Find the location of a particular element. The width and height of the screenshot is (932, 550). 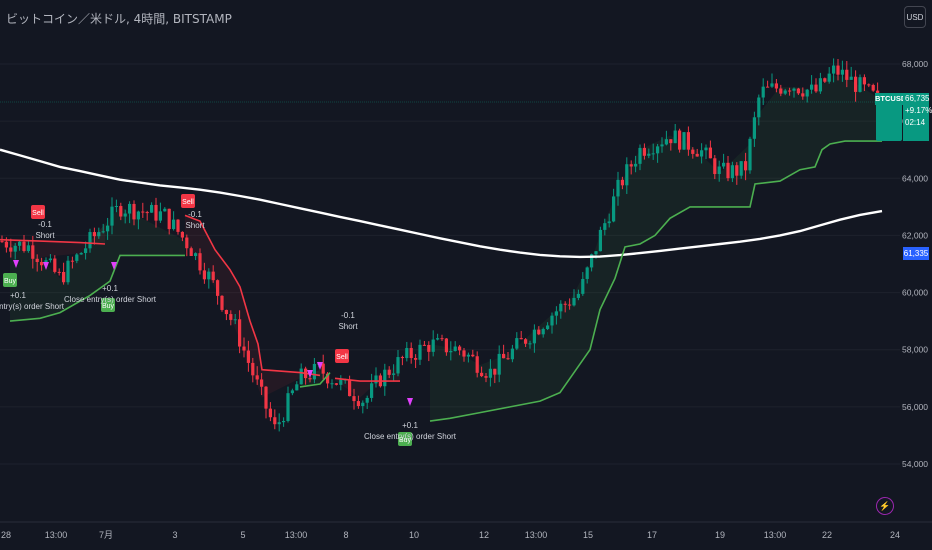

x-tick-label: 10 is located at coordinates (414, 535).